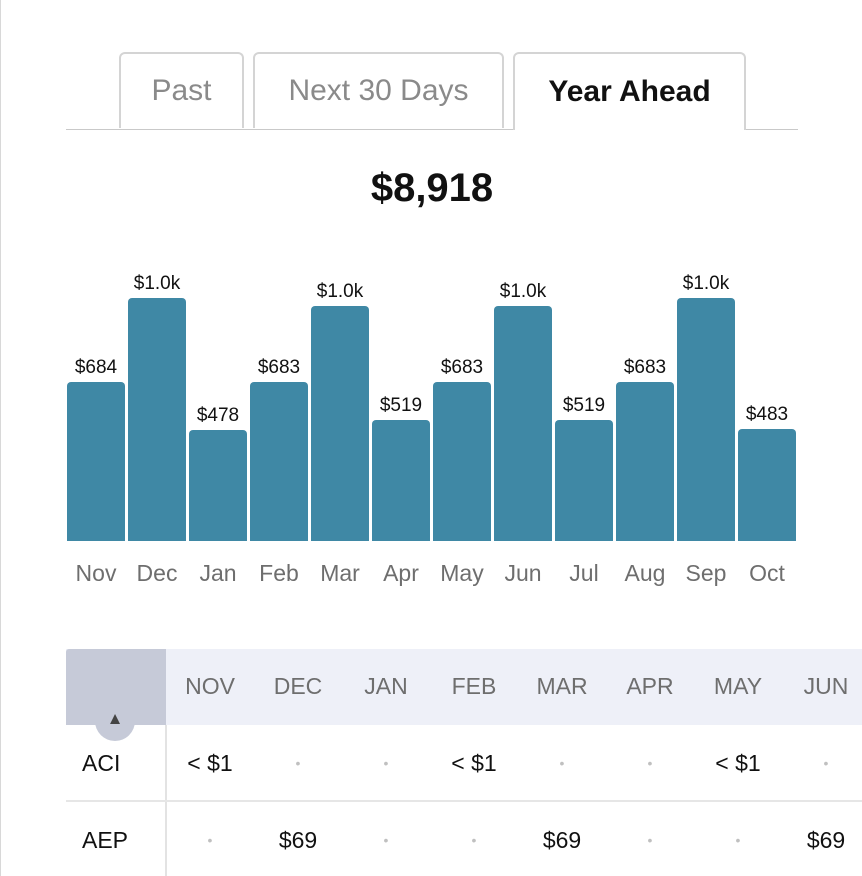 The width and height of the screenshot is (862, 876). What do you see at coordinates (401, 573) in the screenshot?
I see `month-label: Apr` at bounding box center [401, 573].